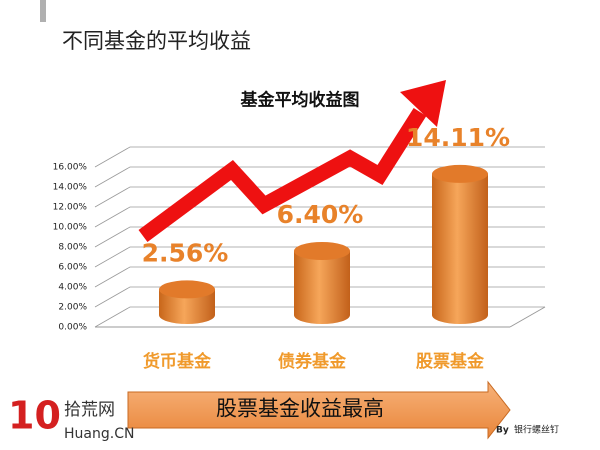 The height and width of the screenshot is (450, 600). I want to click on credit-author: 银行螺丝钉, so click(536, 430).